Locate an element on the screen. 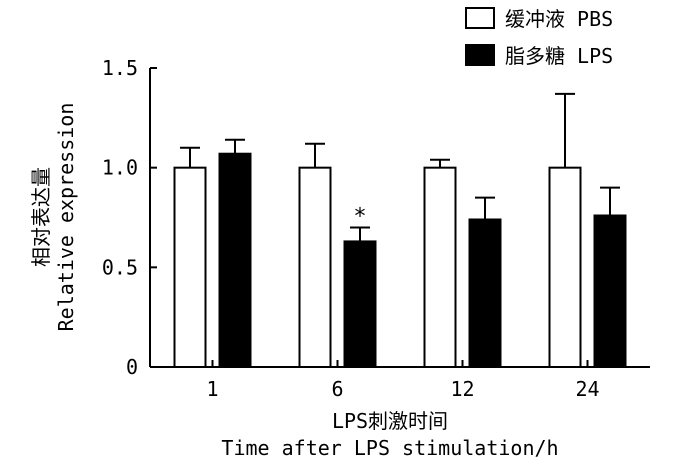 The width and height of the screenshot is (700, 463). y-tick-label: 0 is located at coordinates (132, 367).